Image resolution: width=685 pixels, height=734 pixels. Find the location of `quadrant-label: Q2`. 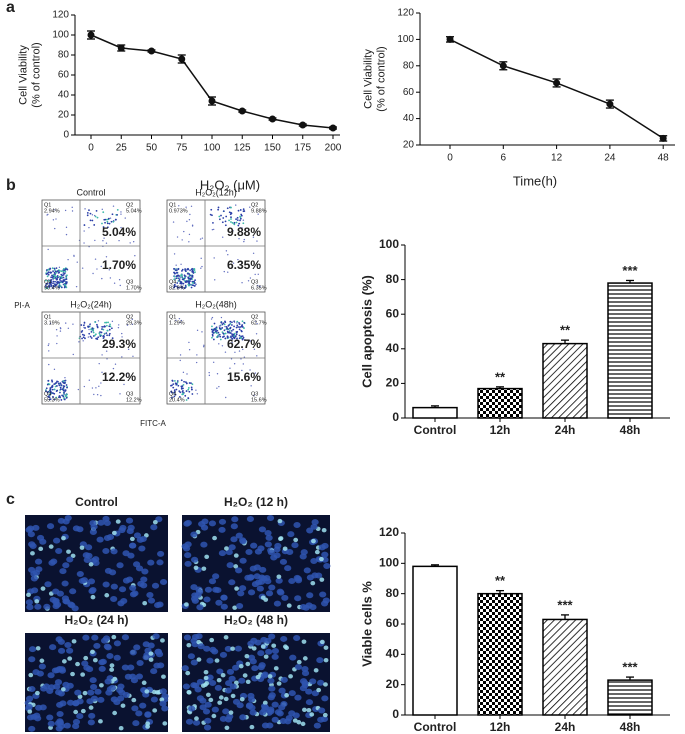

quadrant-label: Q2 is located at coordinates (129, 205).